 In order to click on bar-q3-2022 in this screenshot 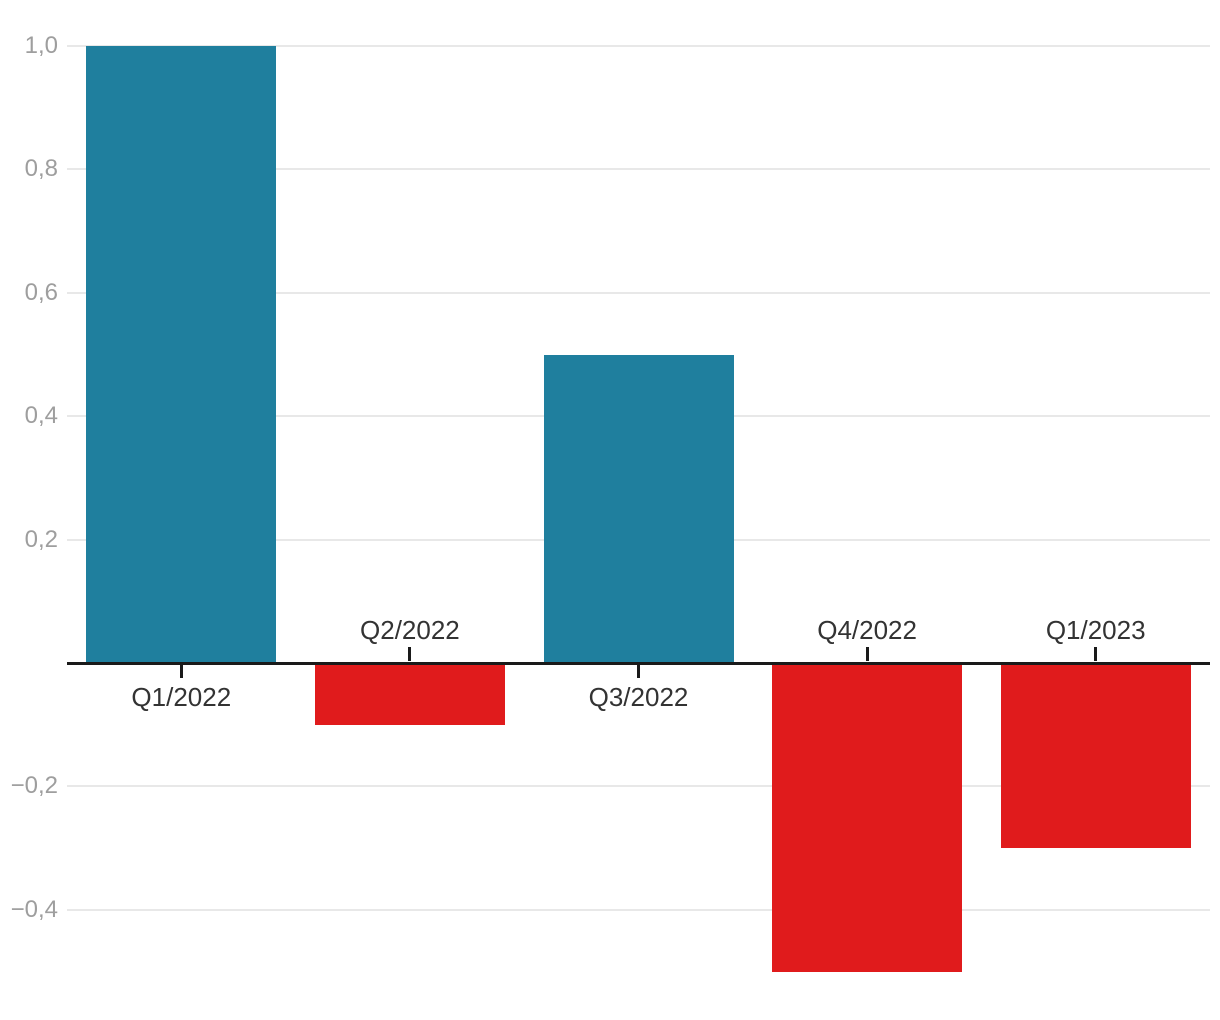, I will do `click(638, 508)`.